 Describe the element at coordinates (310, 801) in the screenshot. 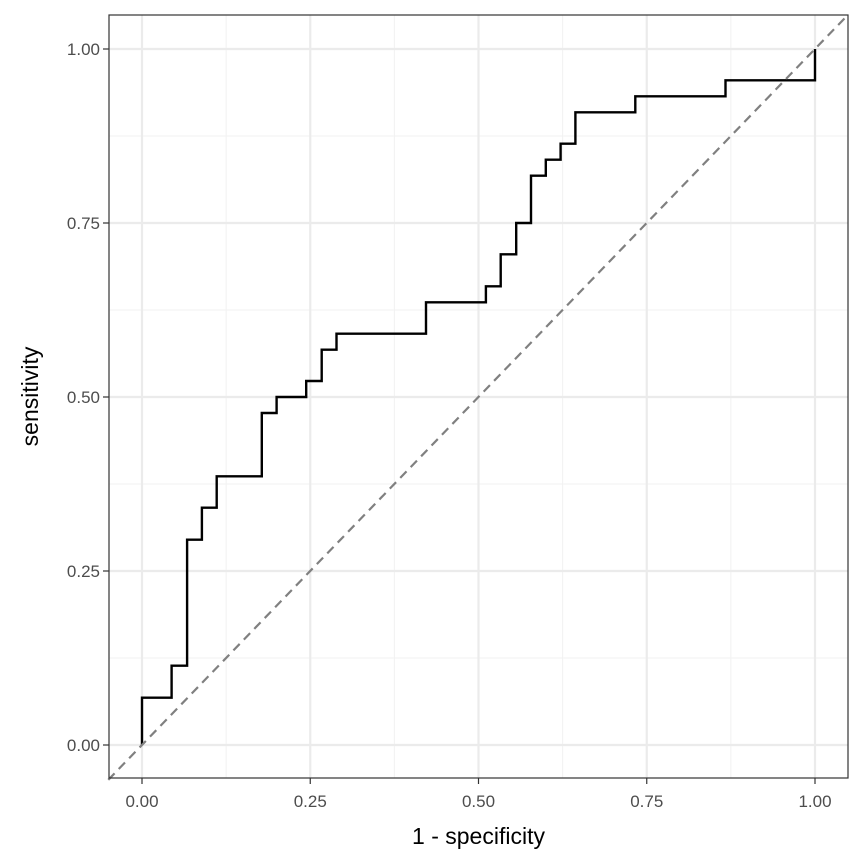

I see `x-tick-label: 0.25` at that location.